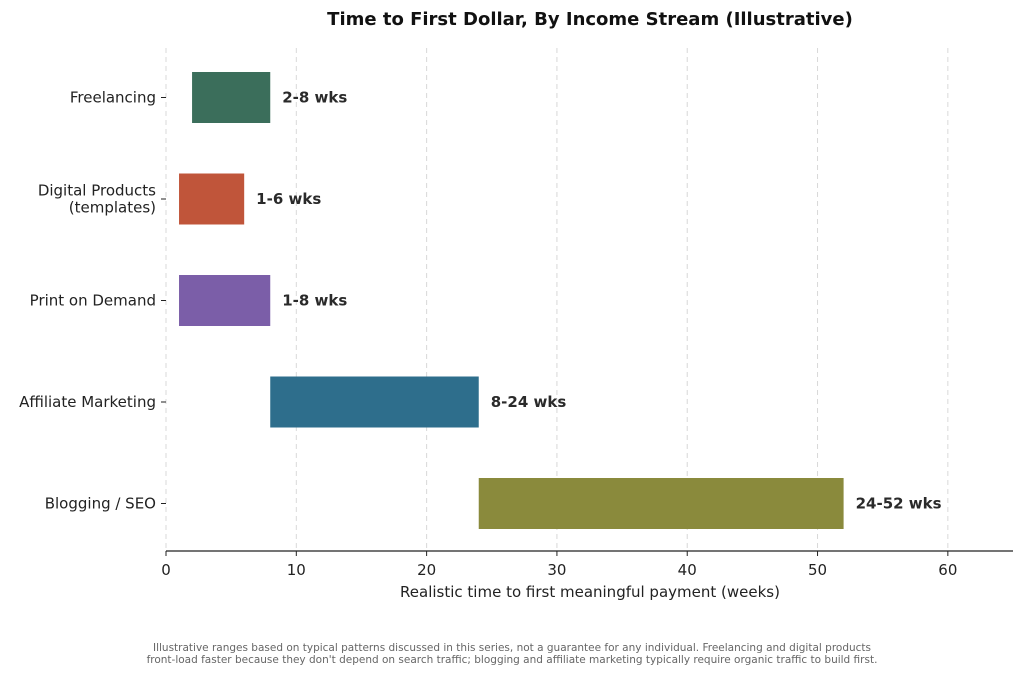 The width and height of the screenshot is (1024, 676). What do you see at coordinates (97, 199) in the screenshot?
I see `category-label: Digital Products (templates)` at bounding box center [97, 199].